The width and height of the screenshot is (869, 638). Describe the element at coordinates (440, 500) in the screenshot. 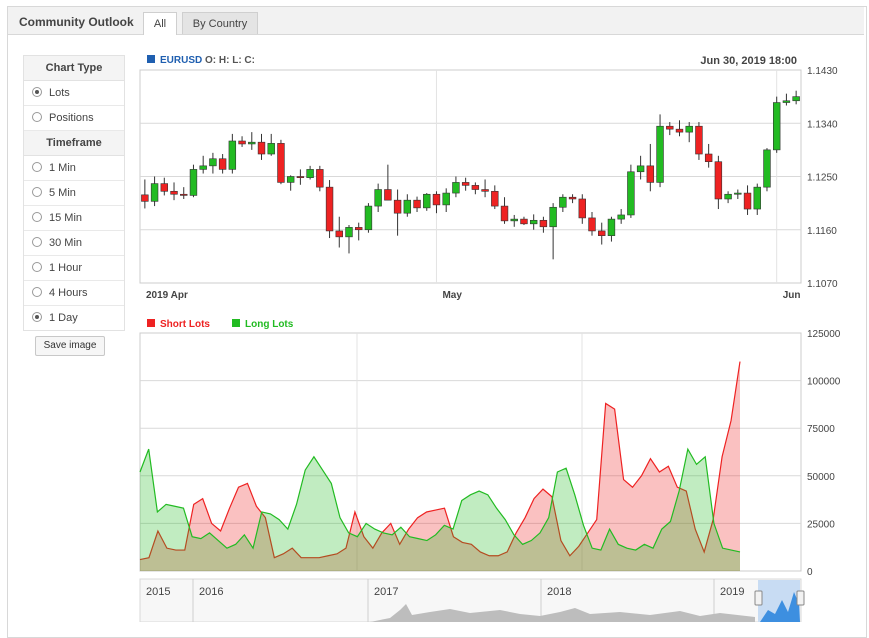

I see `long-lots-line` at that location.